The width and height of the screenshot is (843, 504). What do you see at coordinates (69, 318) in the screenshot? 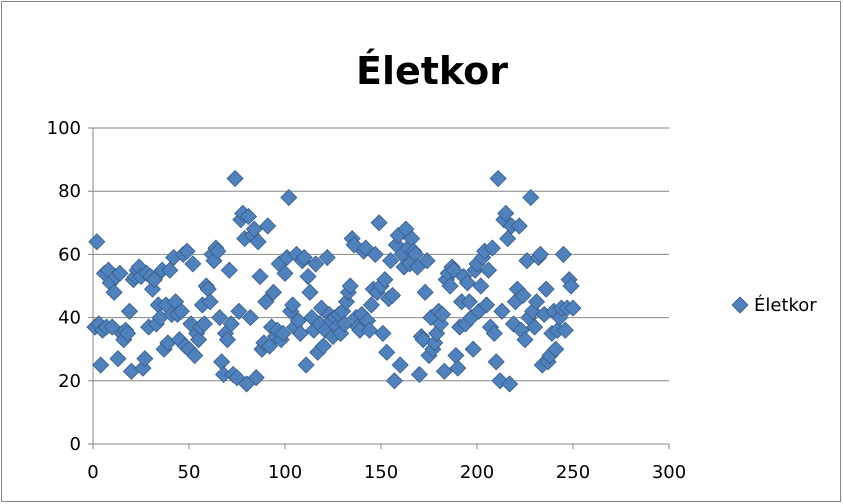
I see `y-tick-label: 40` at bounding box center [69, 318].